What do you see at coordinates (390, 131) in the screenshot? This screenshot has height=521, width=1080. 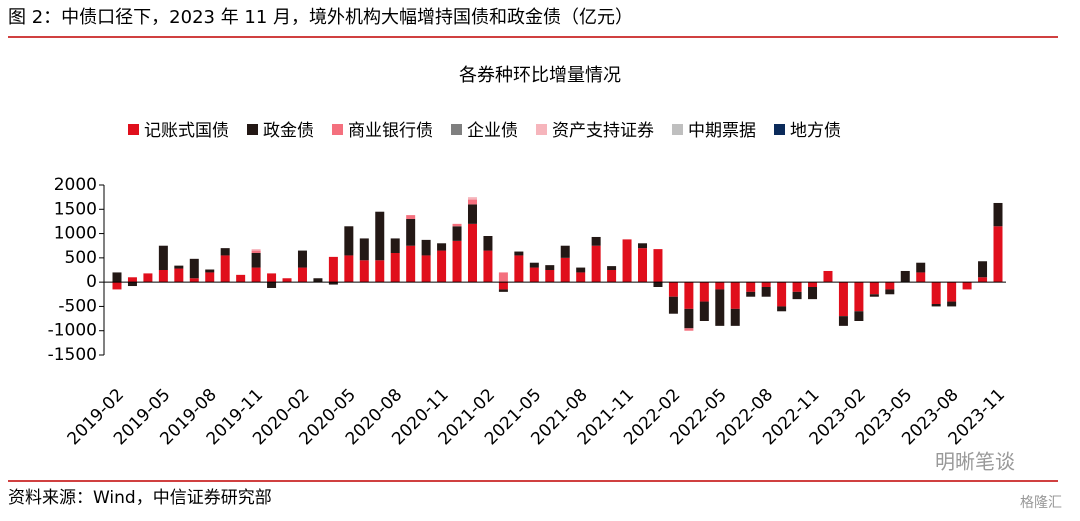 I see `legend-label: 商业银行债` at bounding box center [390, 131].